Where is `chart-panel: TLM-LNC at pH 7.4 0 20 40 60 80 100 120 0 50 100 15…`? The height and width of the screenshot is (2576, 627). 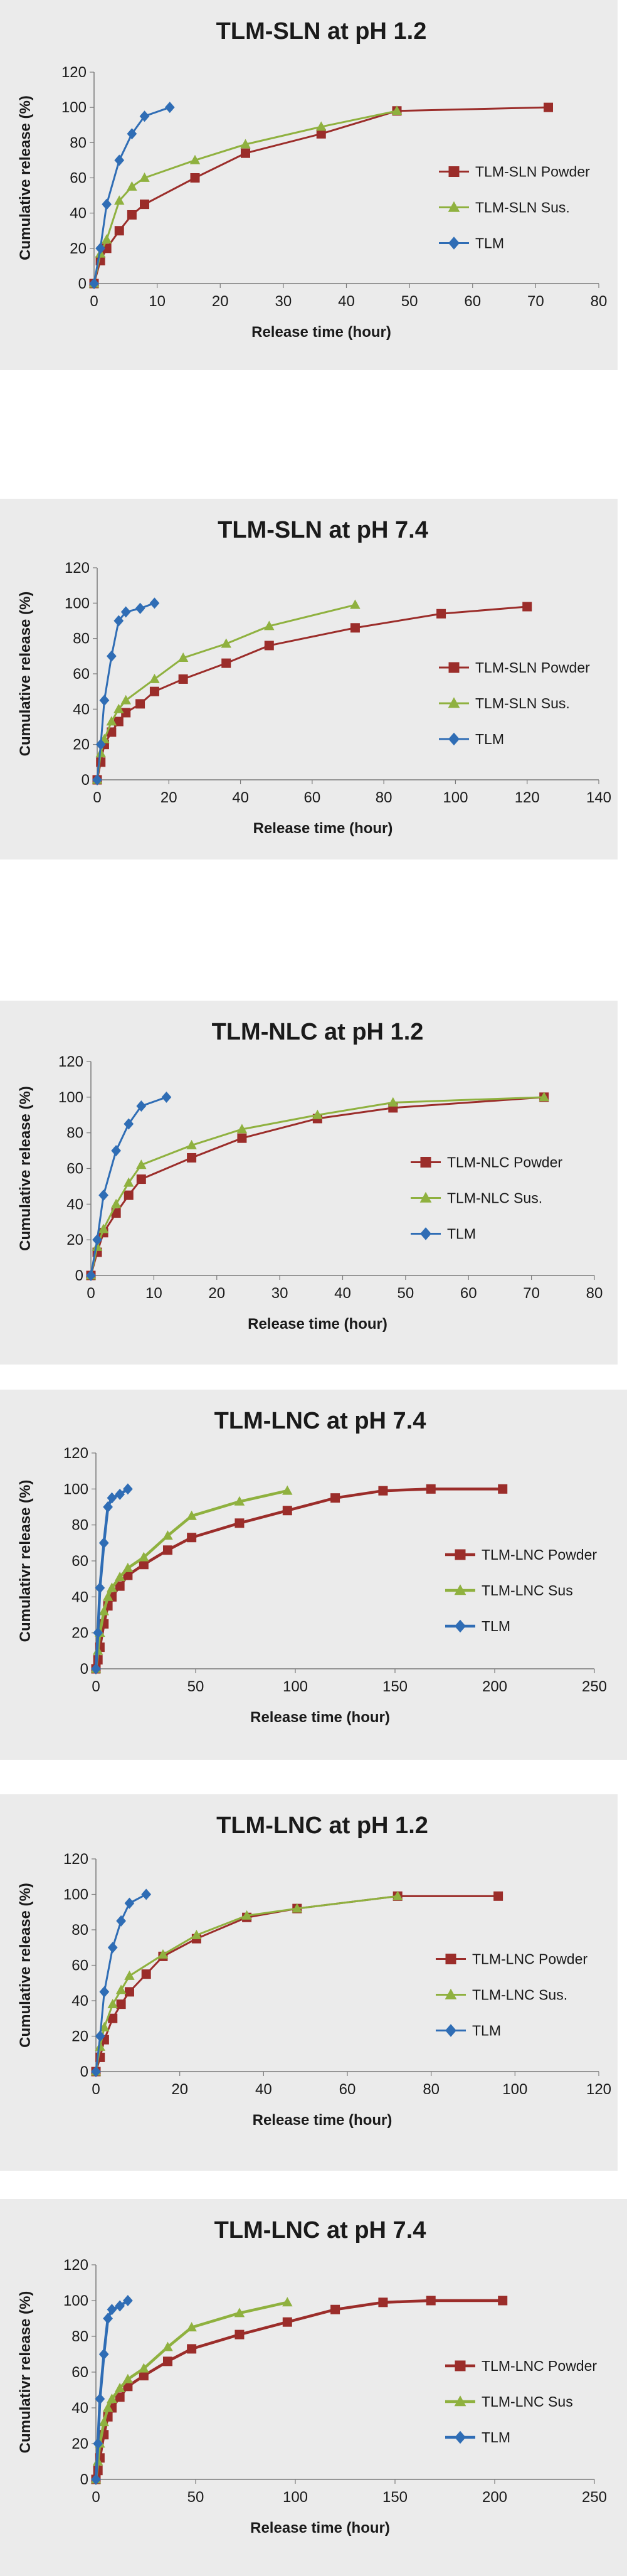
chart-panel: TLM-LNC at pH 7.4 0 20 40 60 80 100 120 0 50 100 15… is located at coordinates (313, 1575).